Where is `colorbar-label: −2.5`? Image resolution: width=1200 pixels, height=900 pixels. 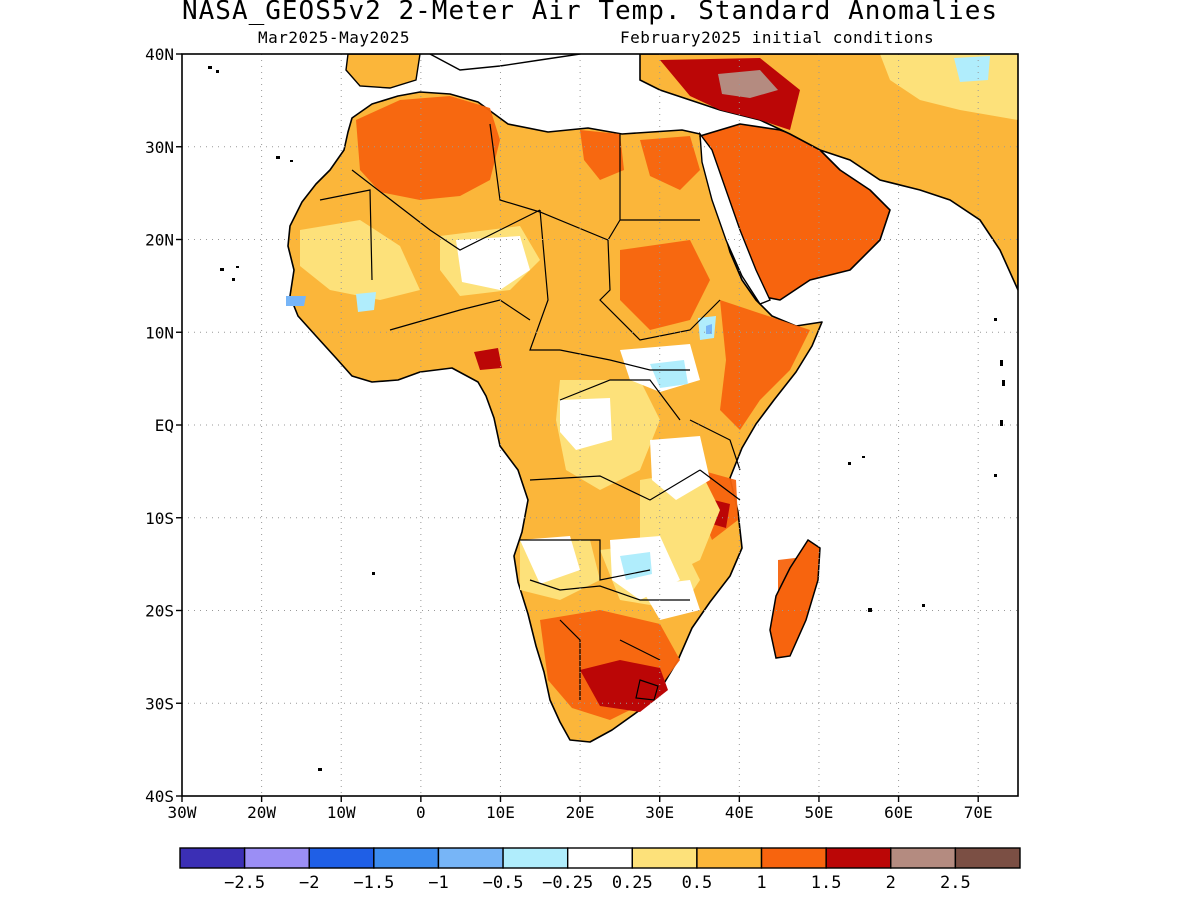 colorbar-label: −2.5 is located at coordinates (244, 883).